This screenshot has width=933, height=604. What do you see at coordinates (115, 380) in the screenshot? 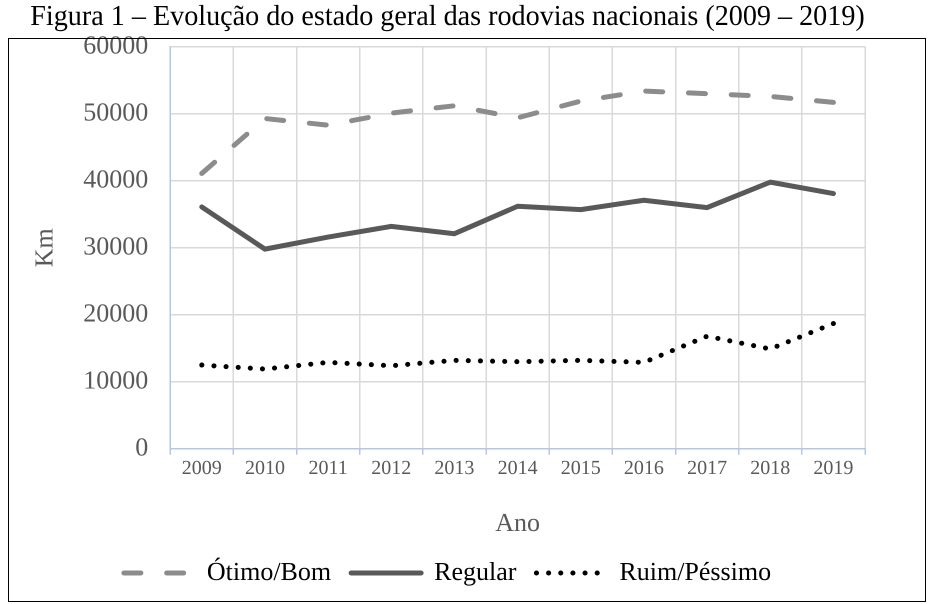
I see `y-tick-label: 10000` at bounding box center [115, 380].